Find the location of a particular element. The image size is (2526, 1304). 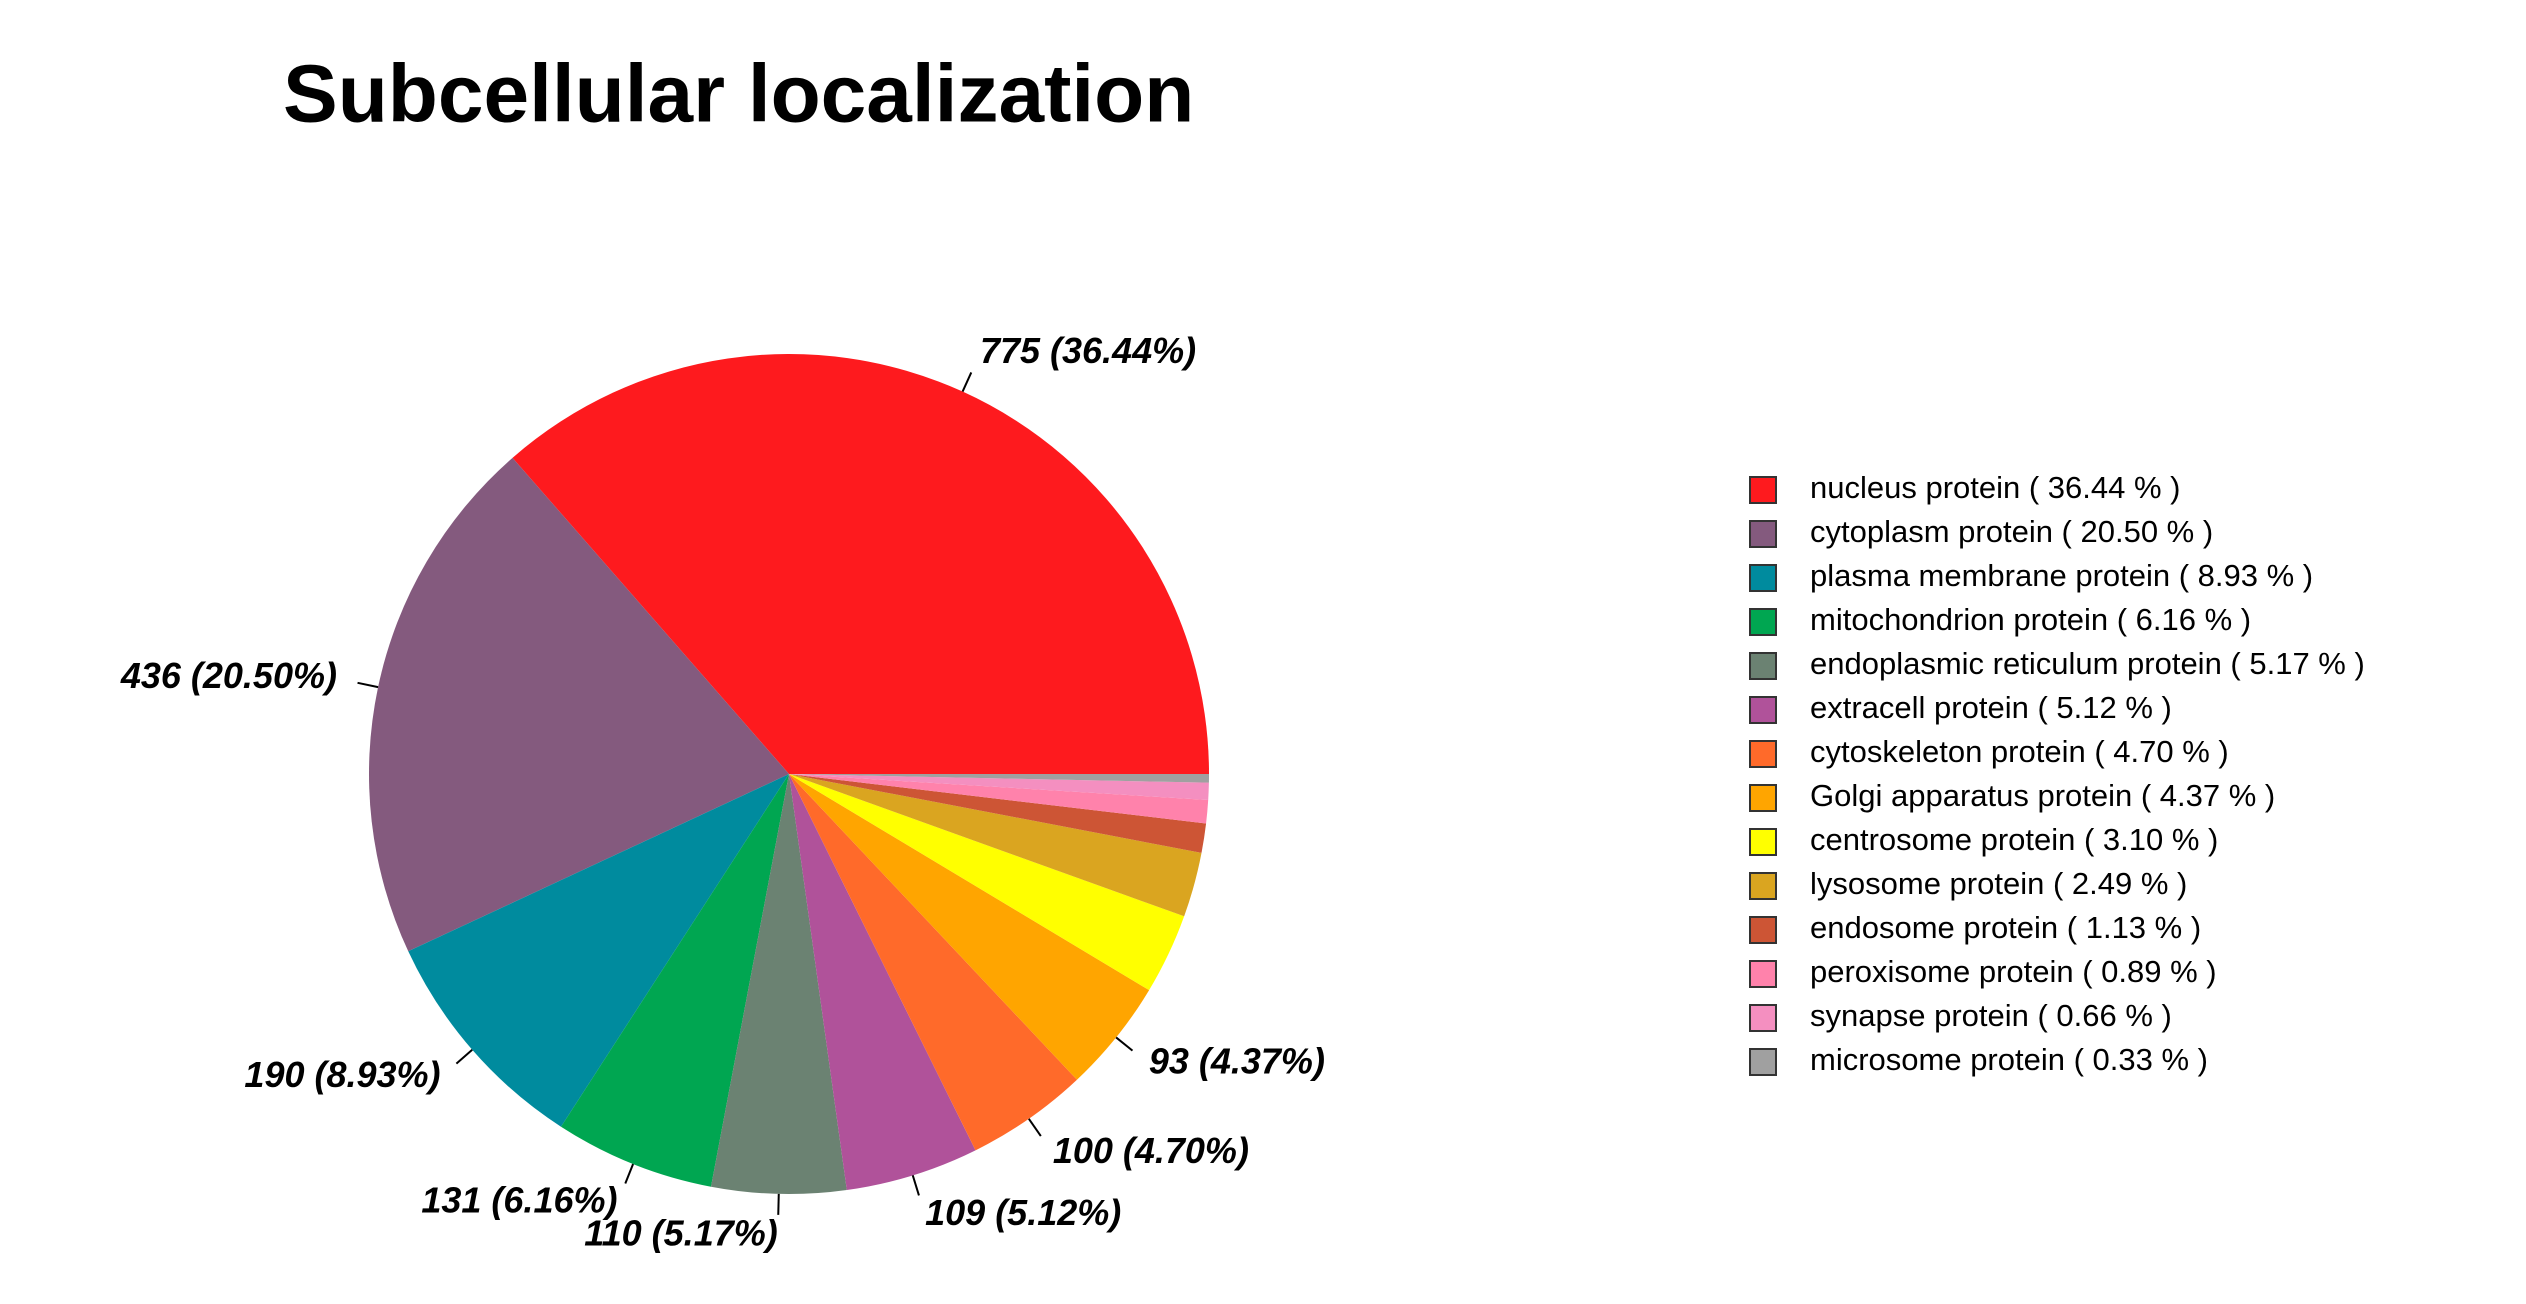

legend-label: lysosome protein ( 2.49 % ) is located at coordinates (1998, 883).